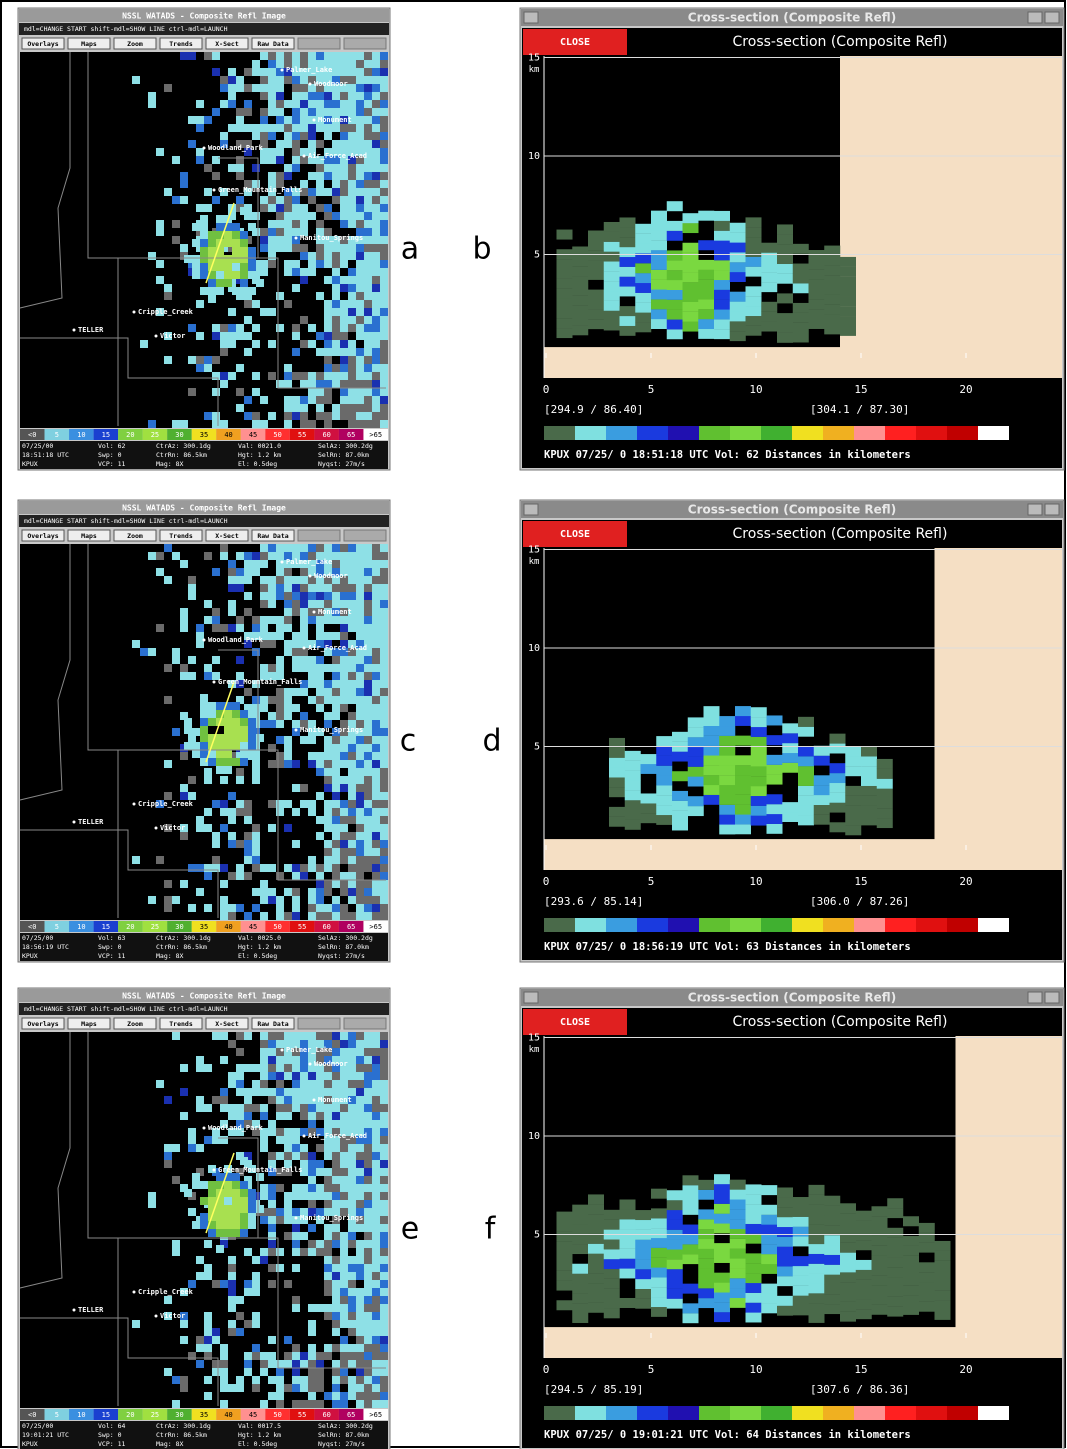 The image size is (1067, 1449). I want to click on place-label: Palmer_Lake, so click(309, 70).